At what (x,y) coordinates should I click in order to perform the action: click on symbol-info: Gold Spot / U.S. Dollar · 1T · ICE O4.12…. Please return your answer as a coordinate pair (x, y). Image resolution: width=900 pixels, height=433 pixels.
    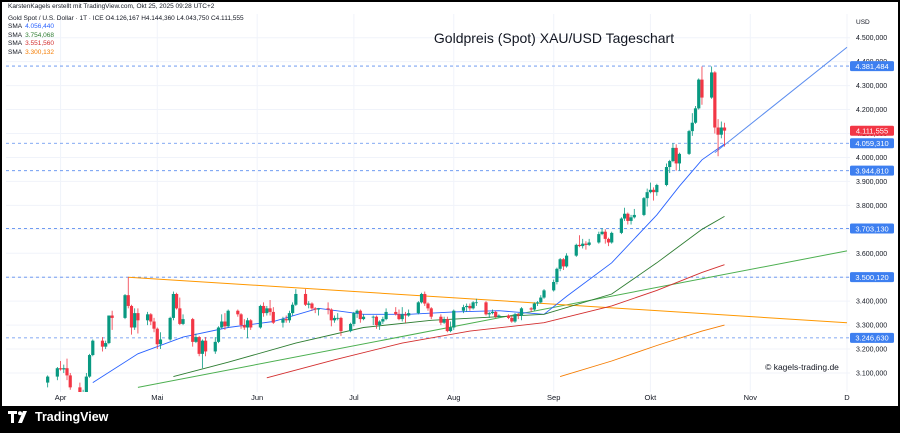
    Looking at the image, I should click on (126, 18).